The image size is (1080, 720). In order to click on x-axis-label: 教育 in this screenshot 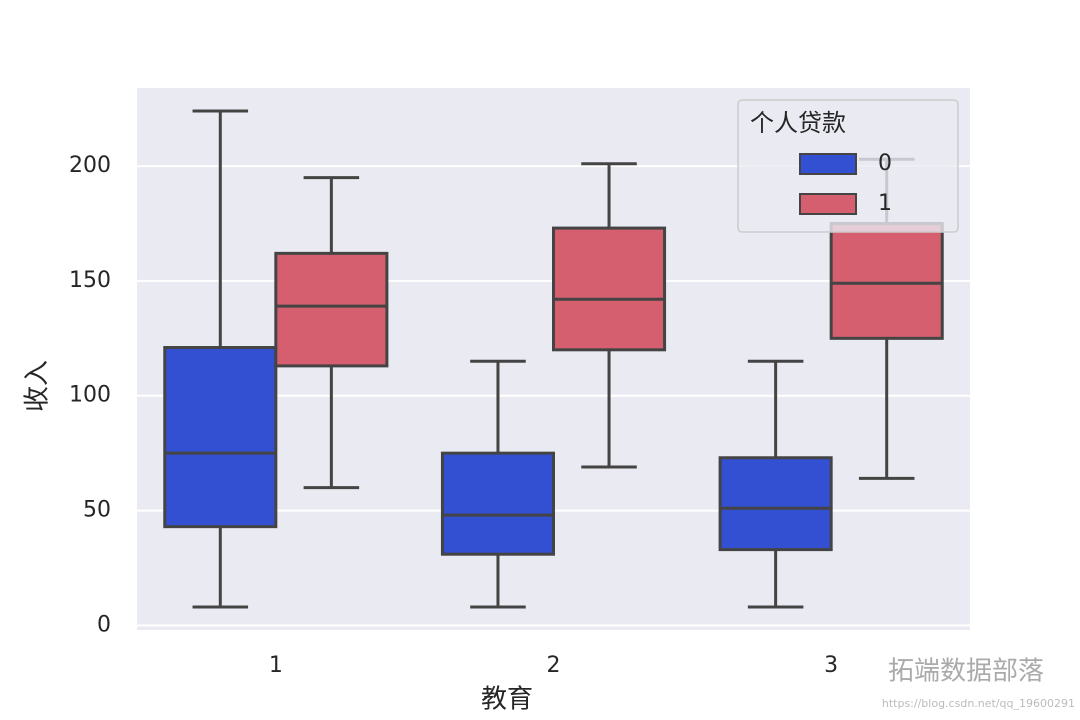, I will do `click(507, 700)`.